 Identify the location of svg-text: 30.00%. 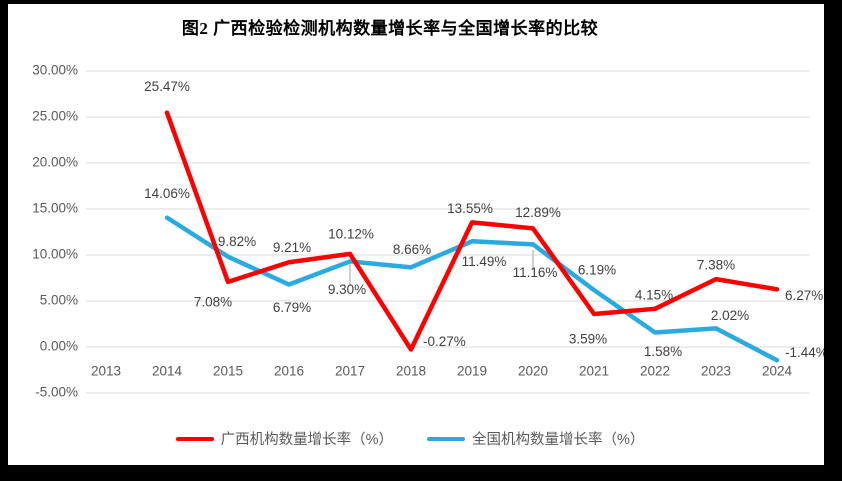
(55, 70).